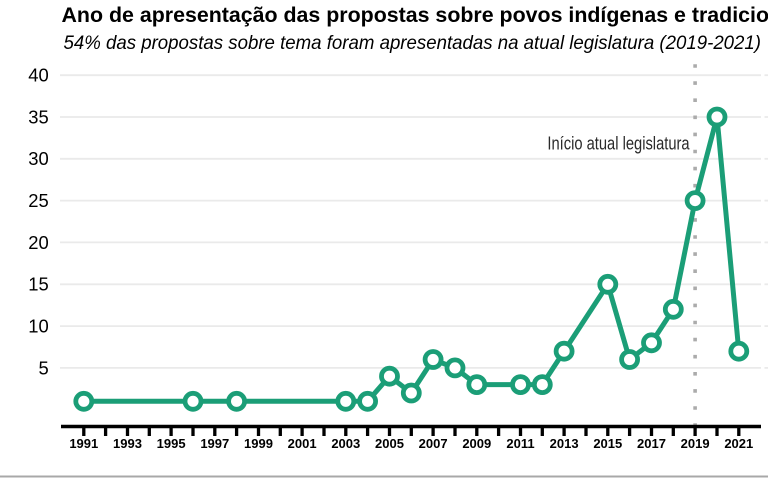  I want to click on svg-text: 1993, so click(127, 443).